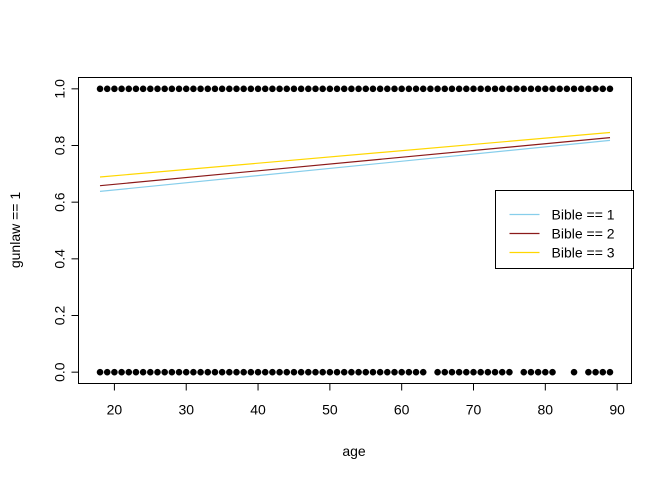  I want to click on x-tick-label: 60, so click(402, 410).